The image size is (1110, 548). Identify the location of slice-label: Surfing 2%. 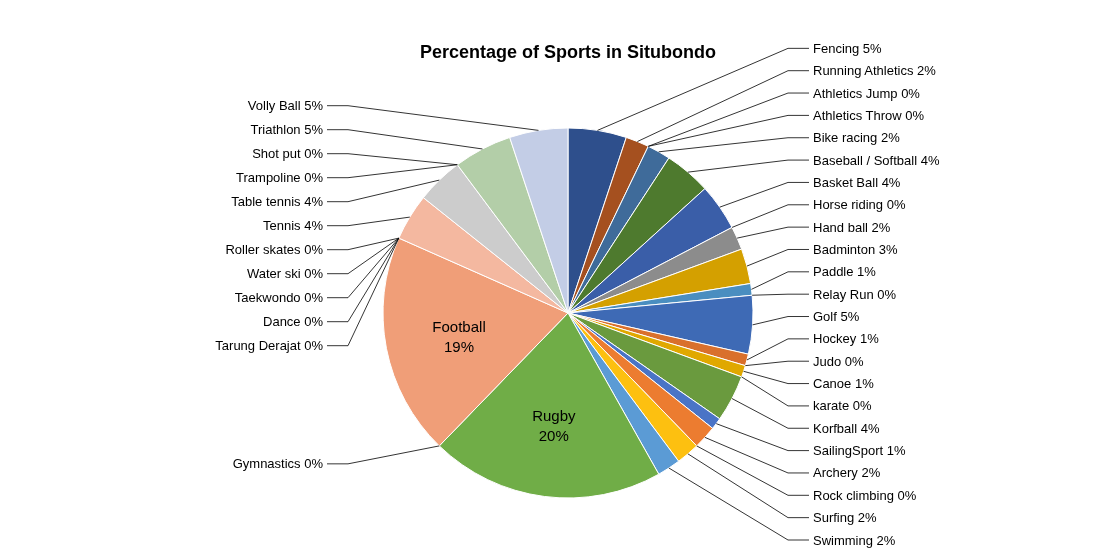
(845, 518).